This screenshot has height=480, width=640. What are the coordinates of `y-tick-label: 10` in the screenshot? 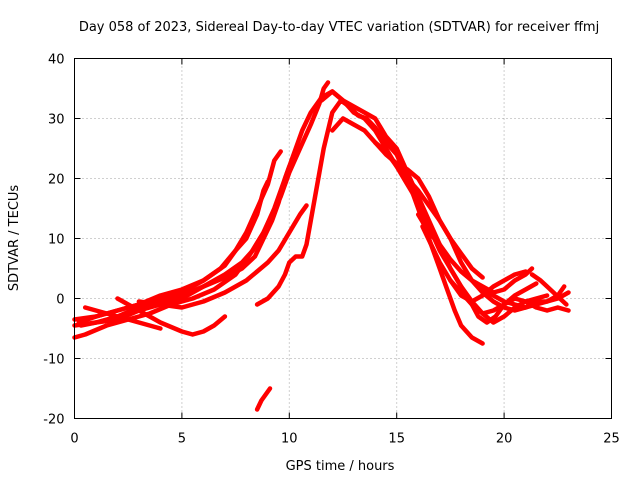 It's located at (56, 240).